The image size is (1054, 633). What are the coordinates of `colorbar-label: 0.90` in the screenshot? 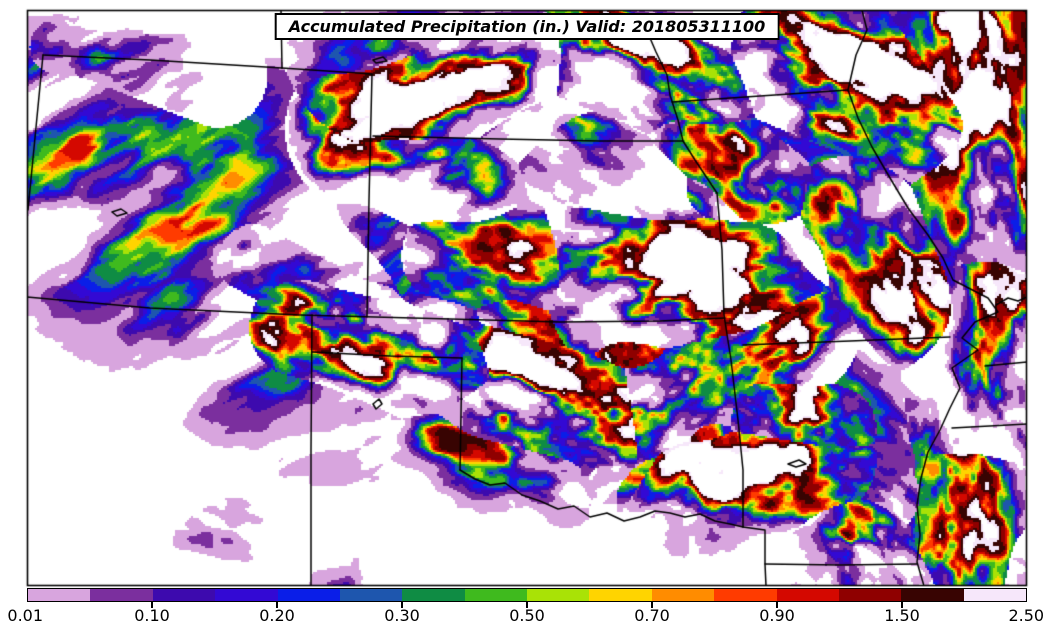 It's located at (777, 615).